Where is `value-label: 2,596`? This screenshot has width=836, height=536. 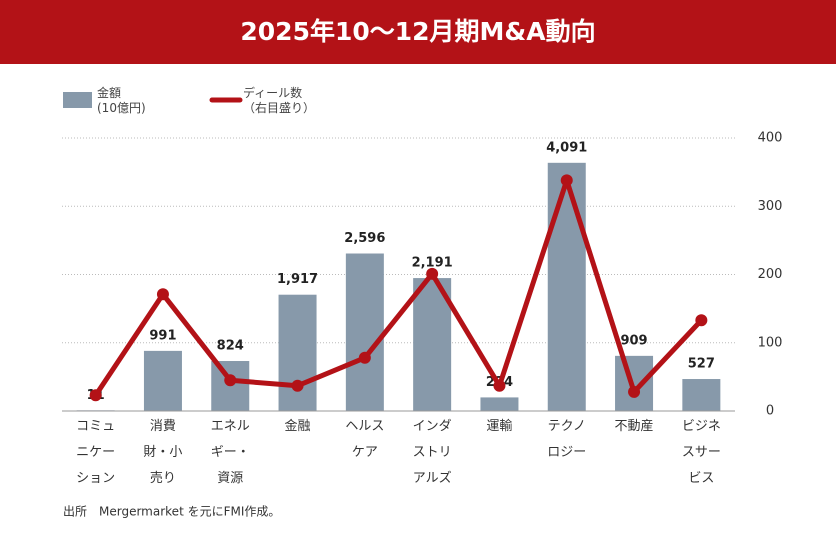 value-label: 2,596 is located at coordinates (364, 238).